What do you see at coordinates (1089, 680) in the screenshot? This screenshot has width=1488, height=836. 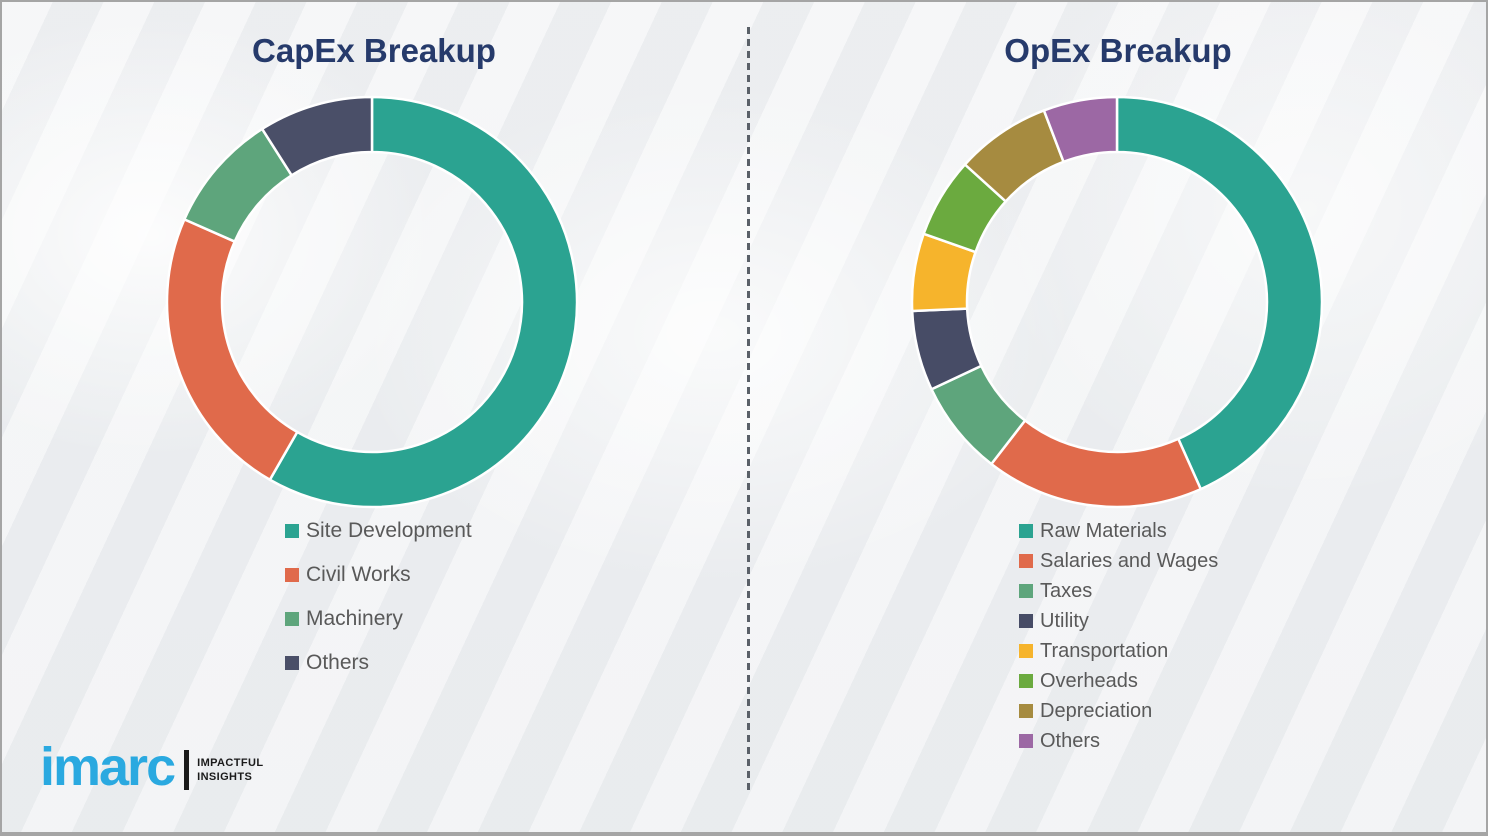 I see `legend-label: Overheads` at bounding box center [1089, 680].